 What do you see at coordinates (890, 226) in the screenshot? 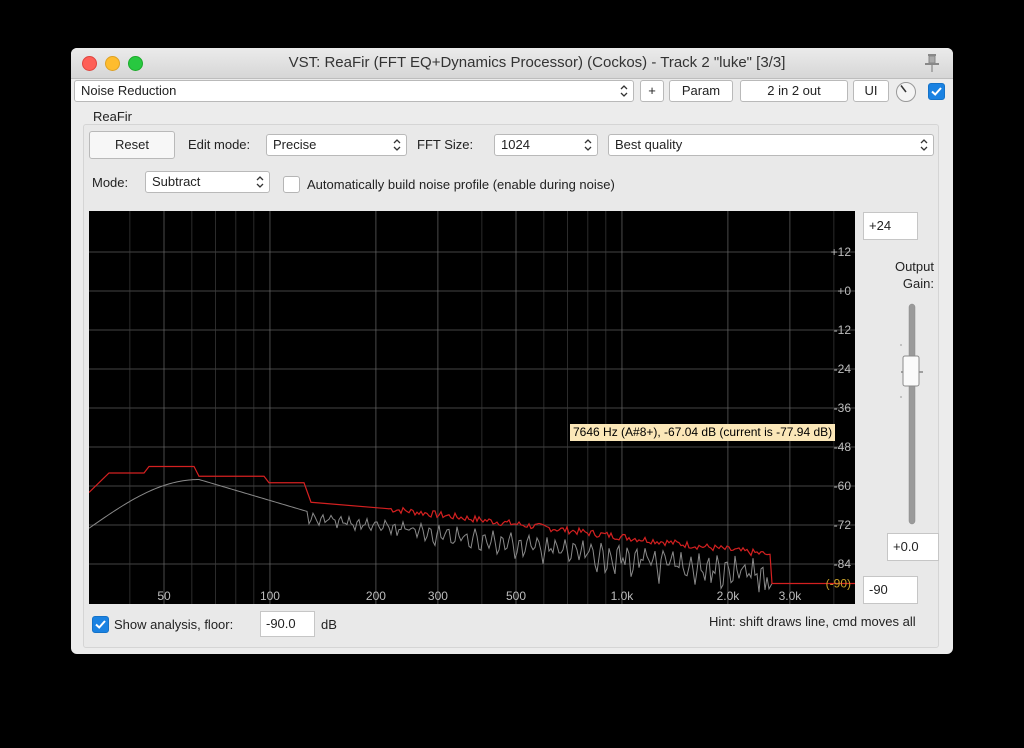
I see `gain-max-value: +24` at bounding box center [890, 226].